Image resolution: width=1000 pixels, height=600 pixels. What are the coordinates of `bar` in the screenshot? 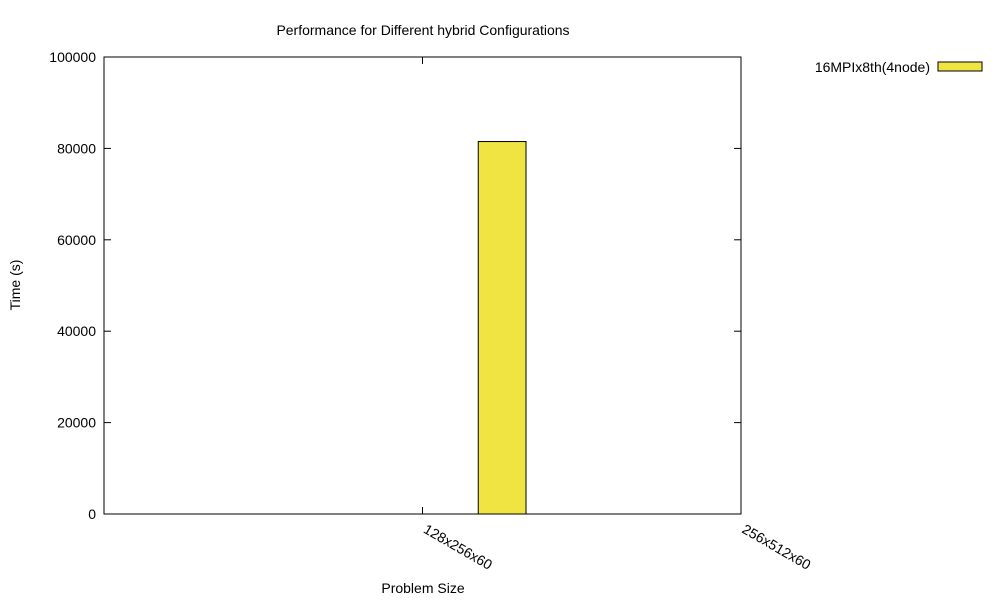 It's located at (502, 328).